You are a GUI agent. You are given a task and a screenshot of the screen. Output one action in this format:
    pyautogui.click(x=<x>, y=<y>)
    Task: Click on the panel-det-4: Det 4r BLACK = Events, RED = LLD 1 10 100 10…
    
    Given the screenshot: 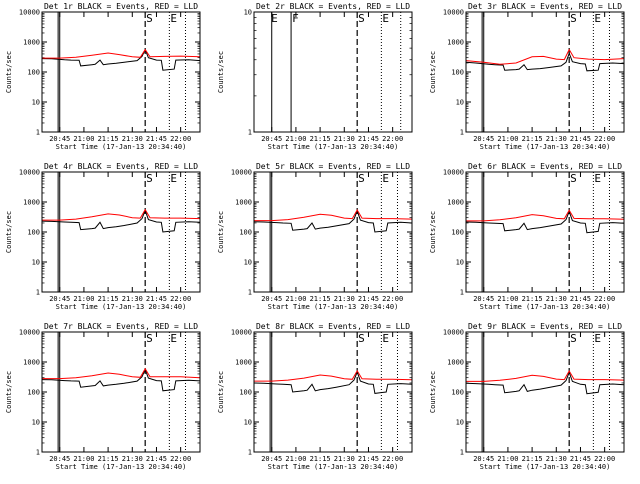 What is the action you would take?
    pyautogui.click(x=103, y=236)
    